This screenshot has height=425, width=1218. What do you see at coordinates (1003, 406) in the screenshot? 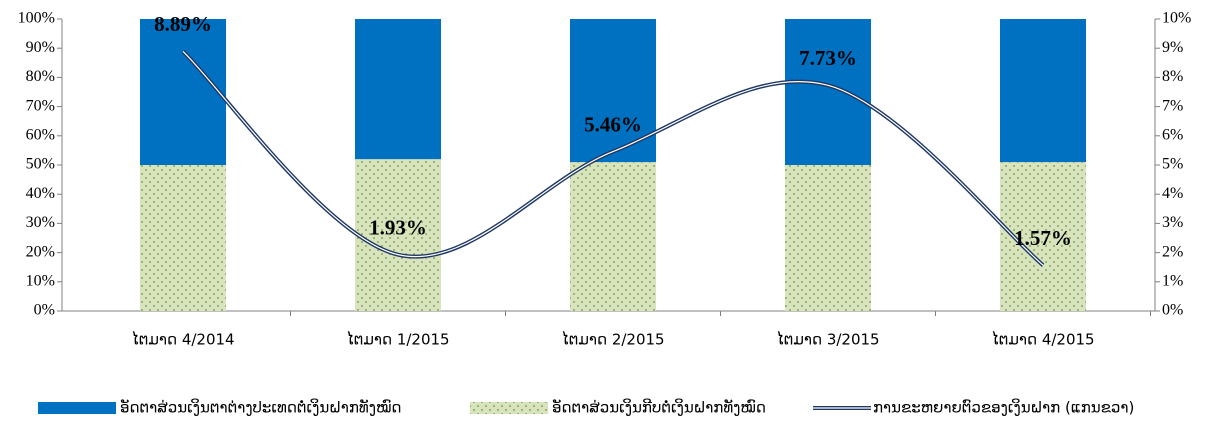
I see `legend-label: ການຂະຫຍາຍຕົວຂອງເງິນຝາກ (ແກນຂວາ)` at bounding box center [1003, 406].